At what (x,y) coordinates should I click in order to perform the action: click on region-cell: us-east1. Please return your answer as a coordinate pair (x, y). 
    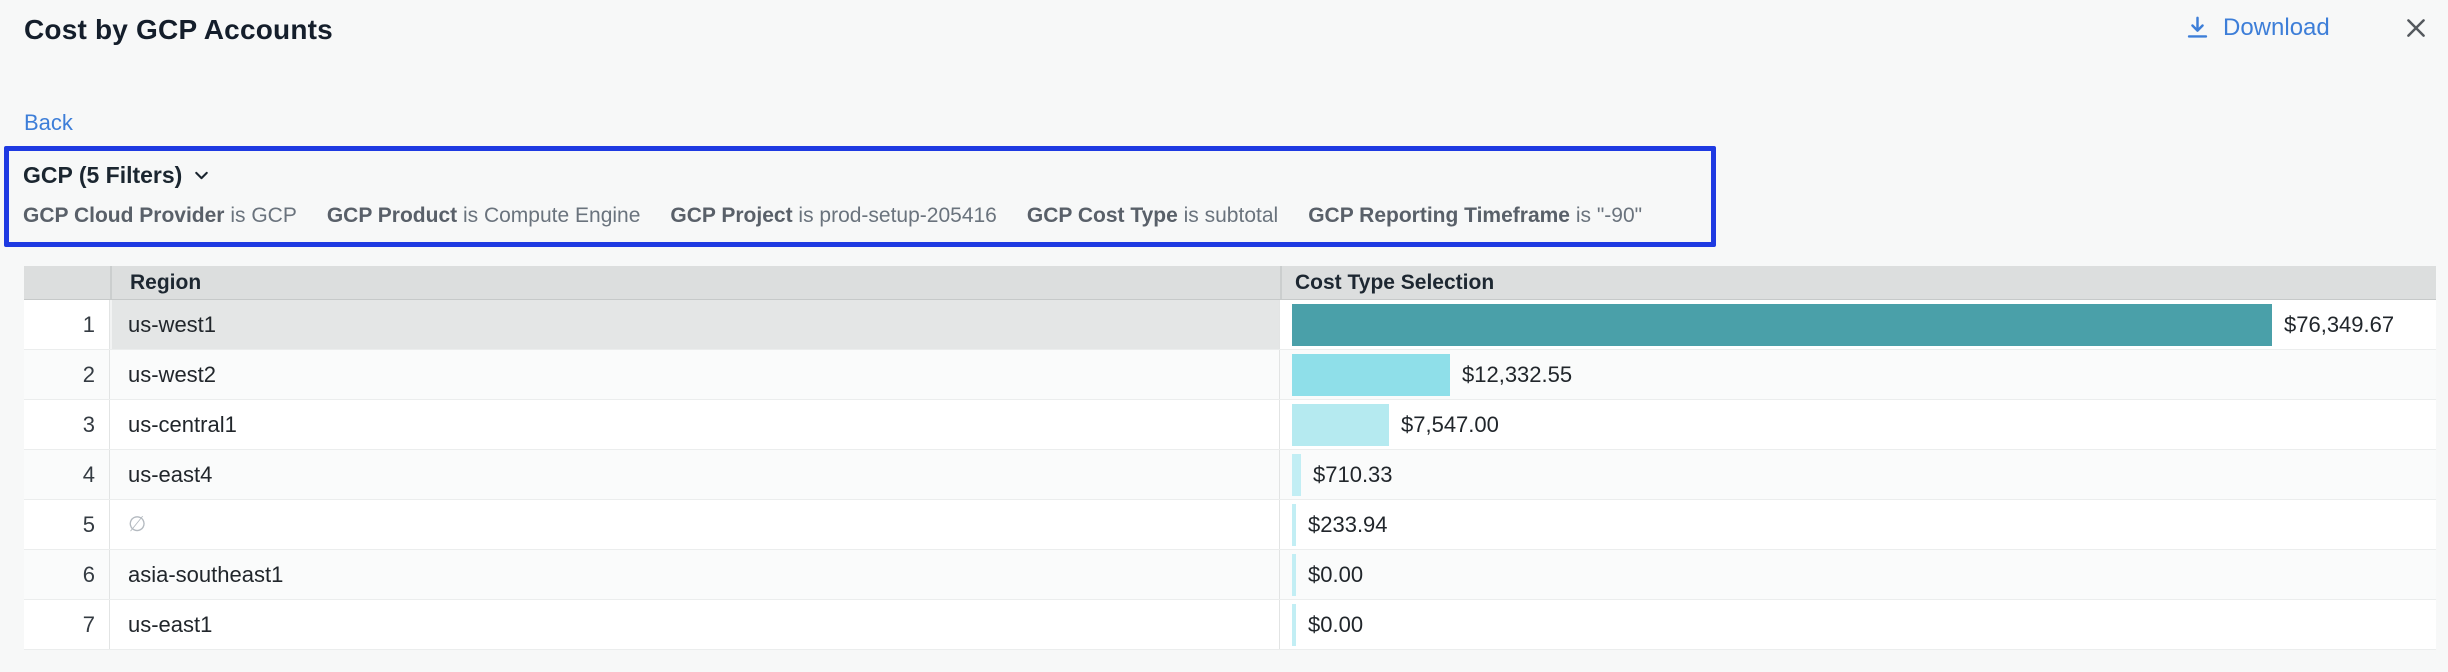
    Looking at the image, I should click on (695, 624).